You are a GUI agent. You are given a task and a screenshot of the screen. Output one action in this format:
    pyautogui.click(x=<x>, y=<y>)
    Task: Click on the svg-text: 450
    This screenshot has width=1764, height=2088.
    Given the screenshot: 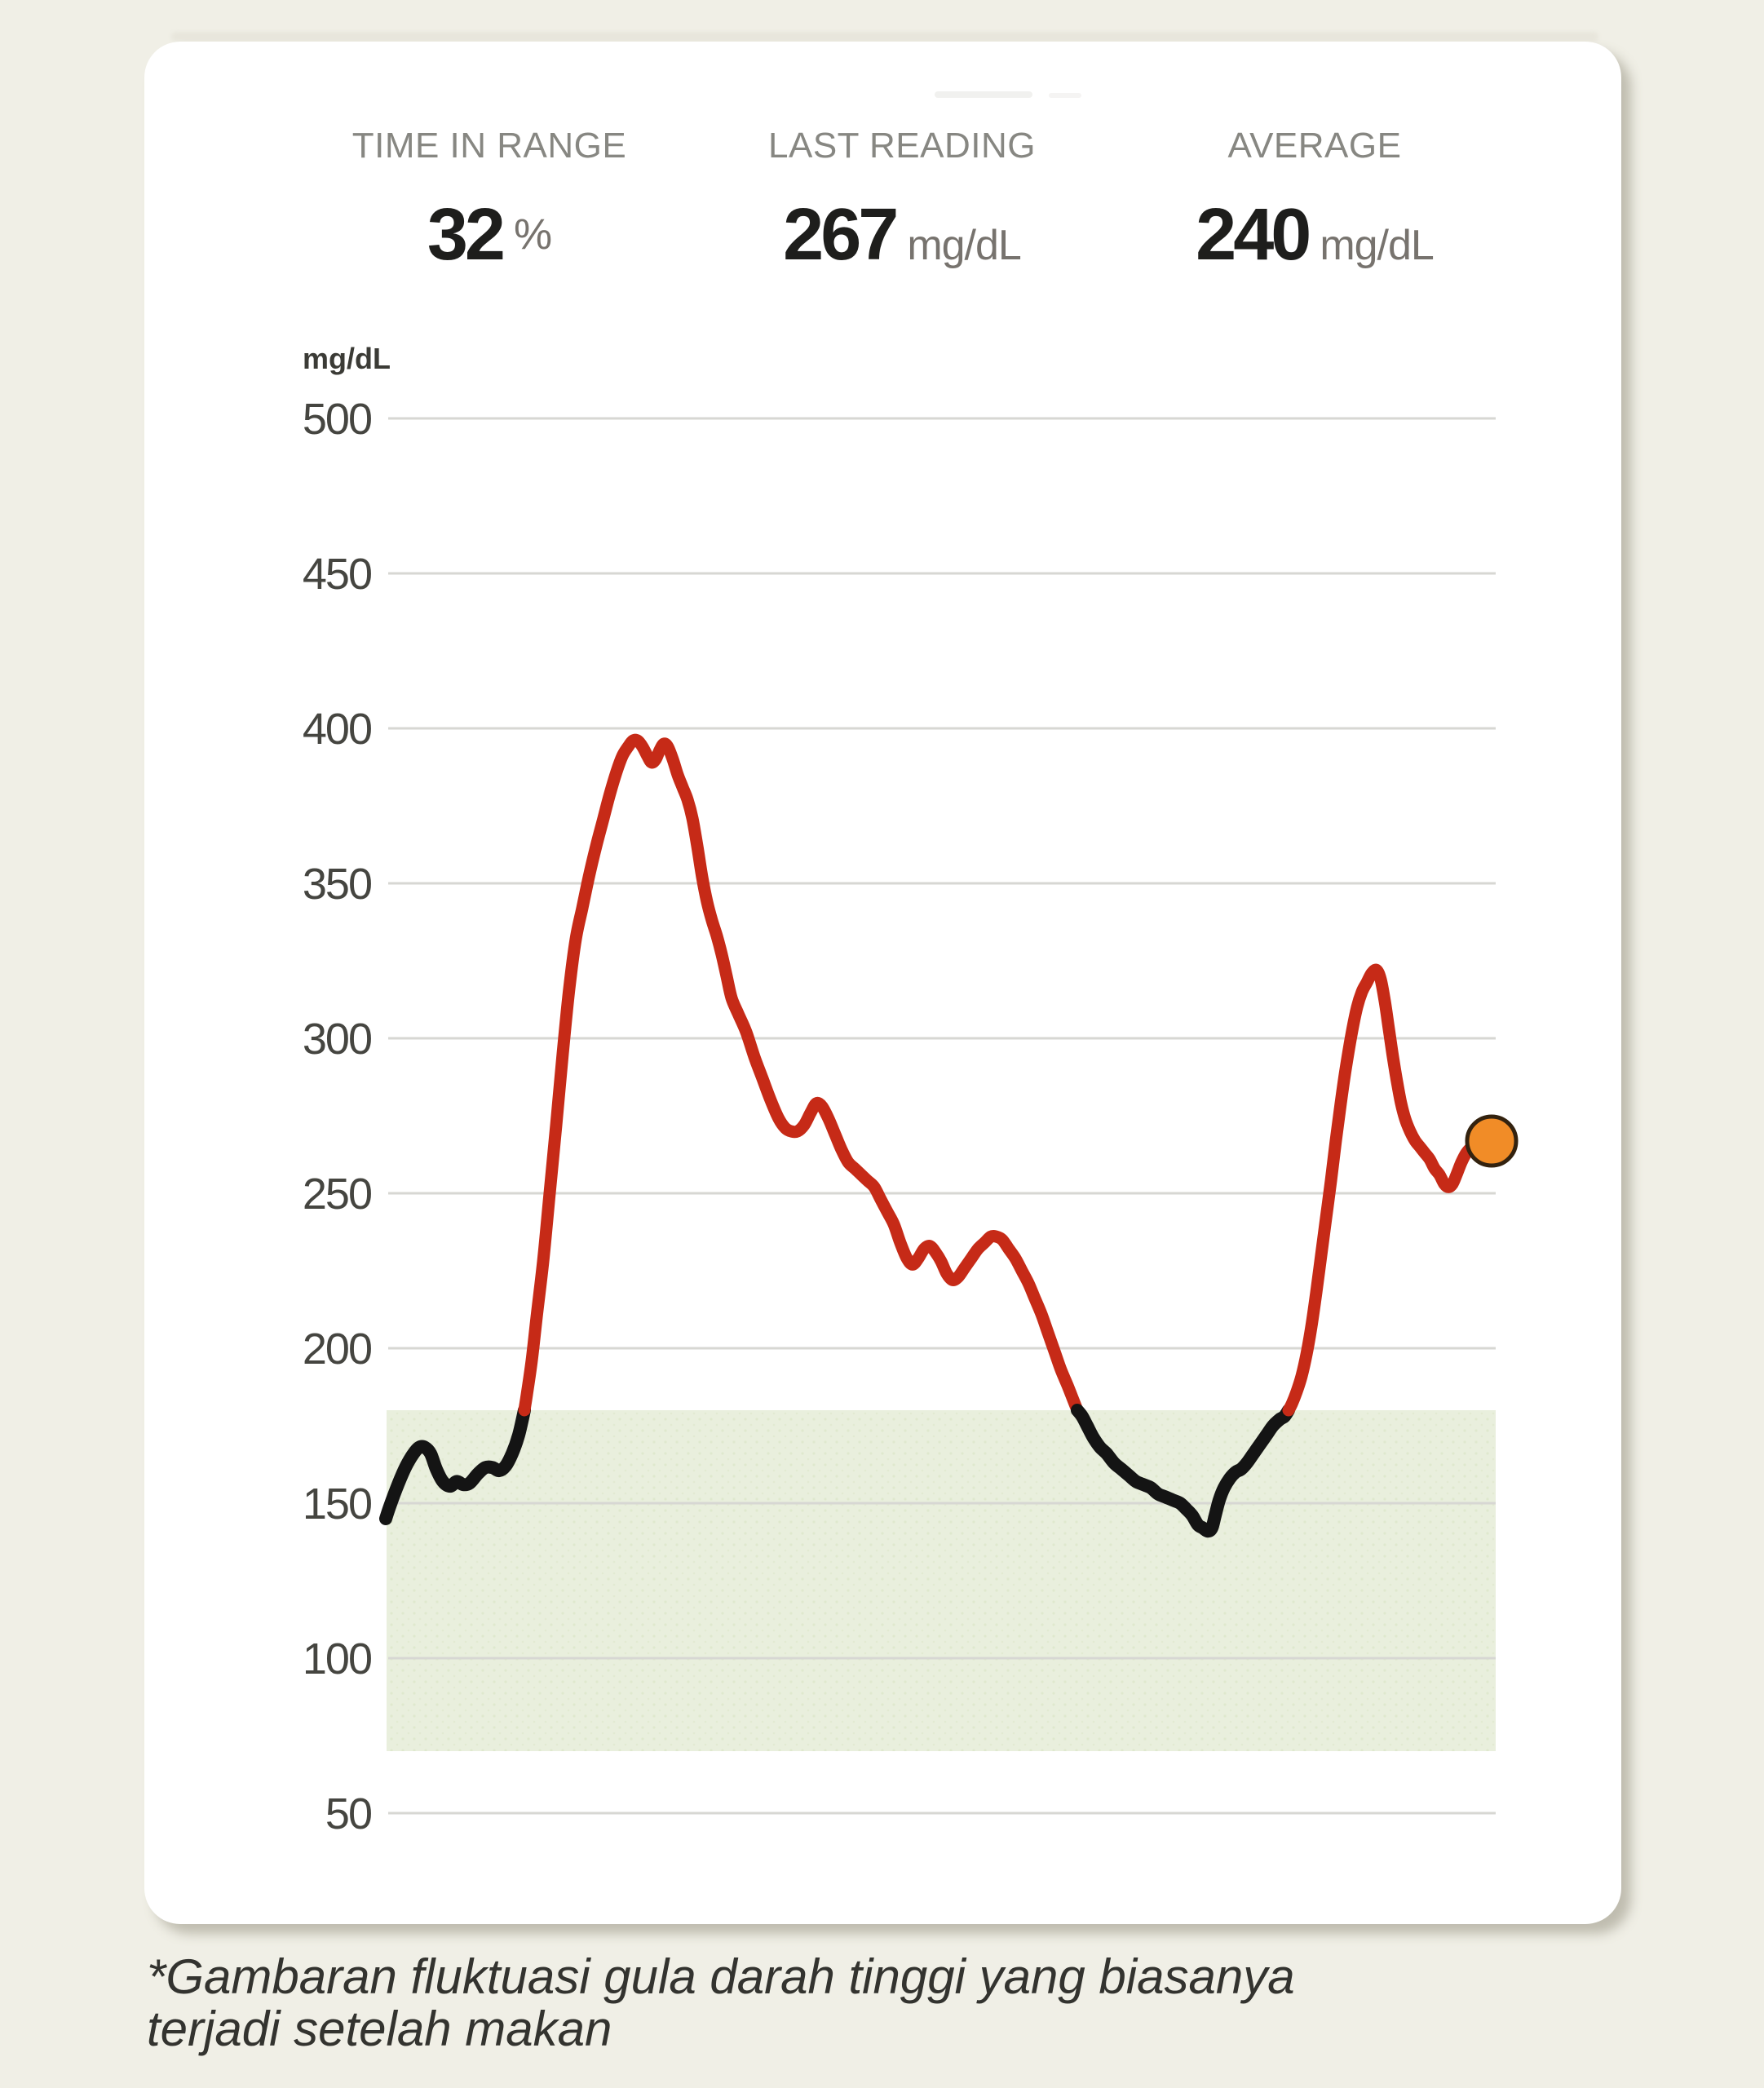 What is the action you would take?
    pyautogui.click(x=337, y=574)
    